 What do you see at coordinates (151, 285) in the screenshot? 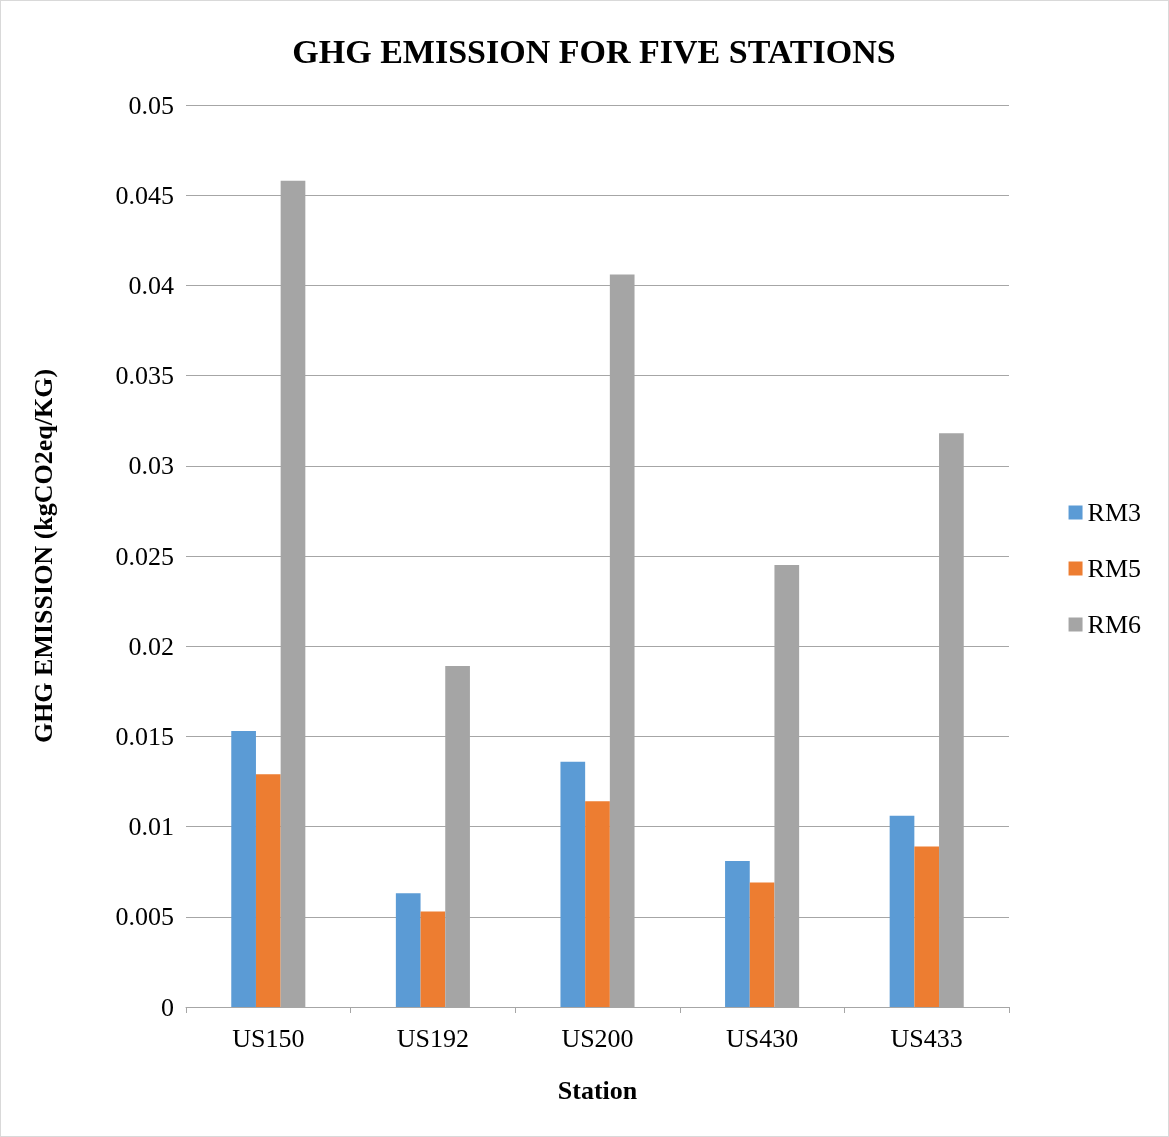
I see `y-tick-label: 0.04` at bounding box center [151, 285].